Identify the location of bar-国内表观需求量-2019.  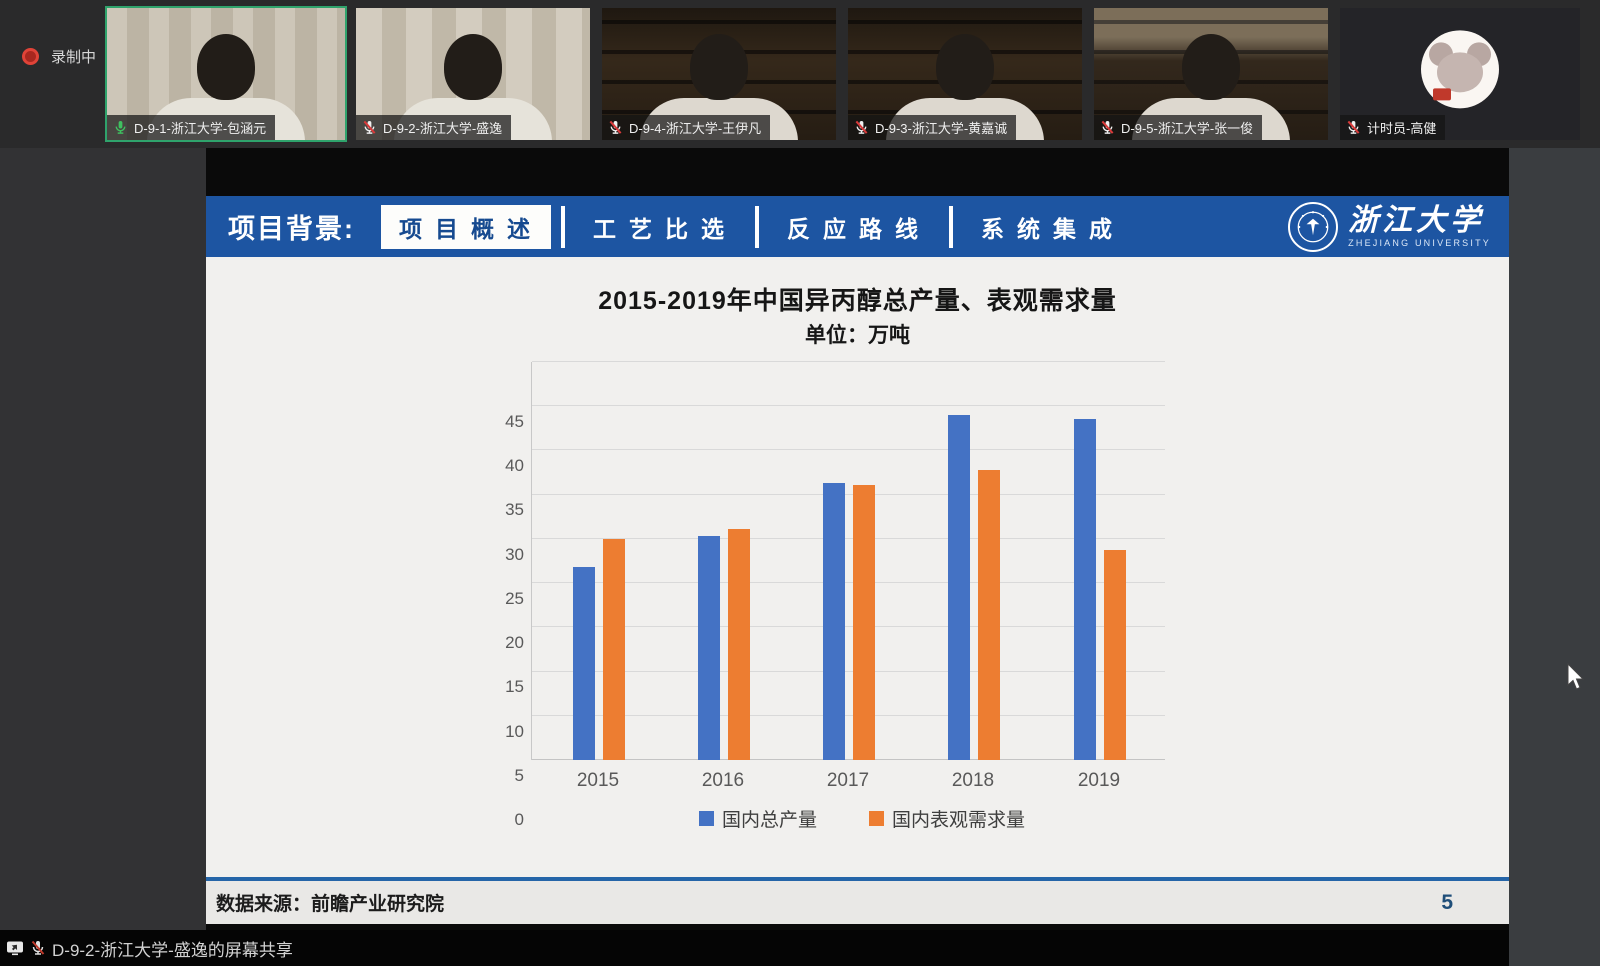
(1115, 655).